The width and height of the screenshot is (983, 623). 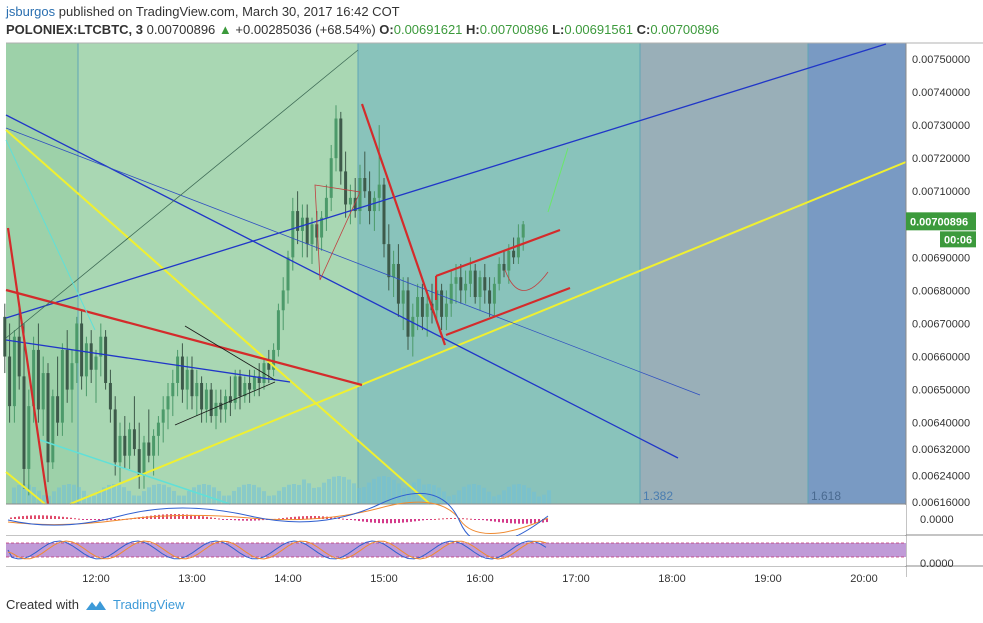 I want to click on red-curve, so click(x=526, y=280).